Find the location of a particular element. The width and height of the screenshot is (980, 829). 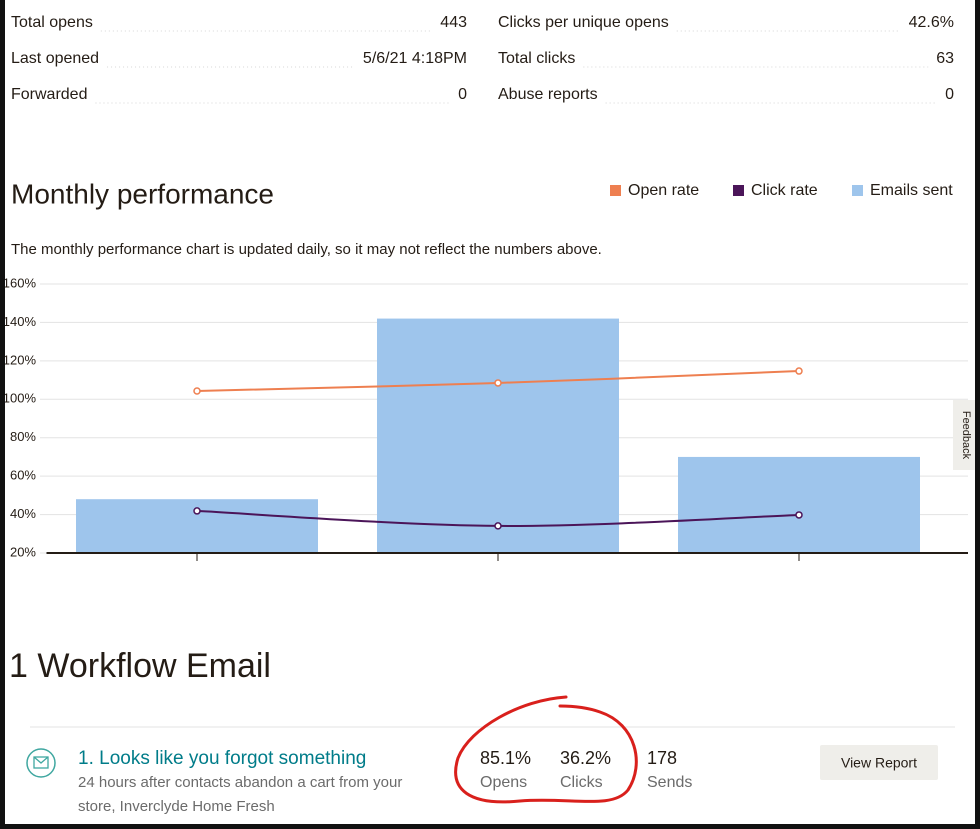

y-tick-label: 120% is located at coordinates (20, 359).